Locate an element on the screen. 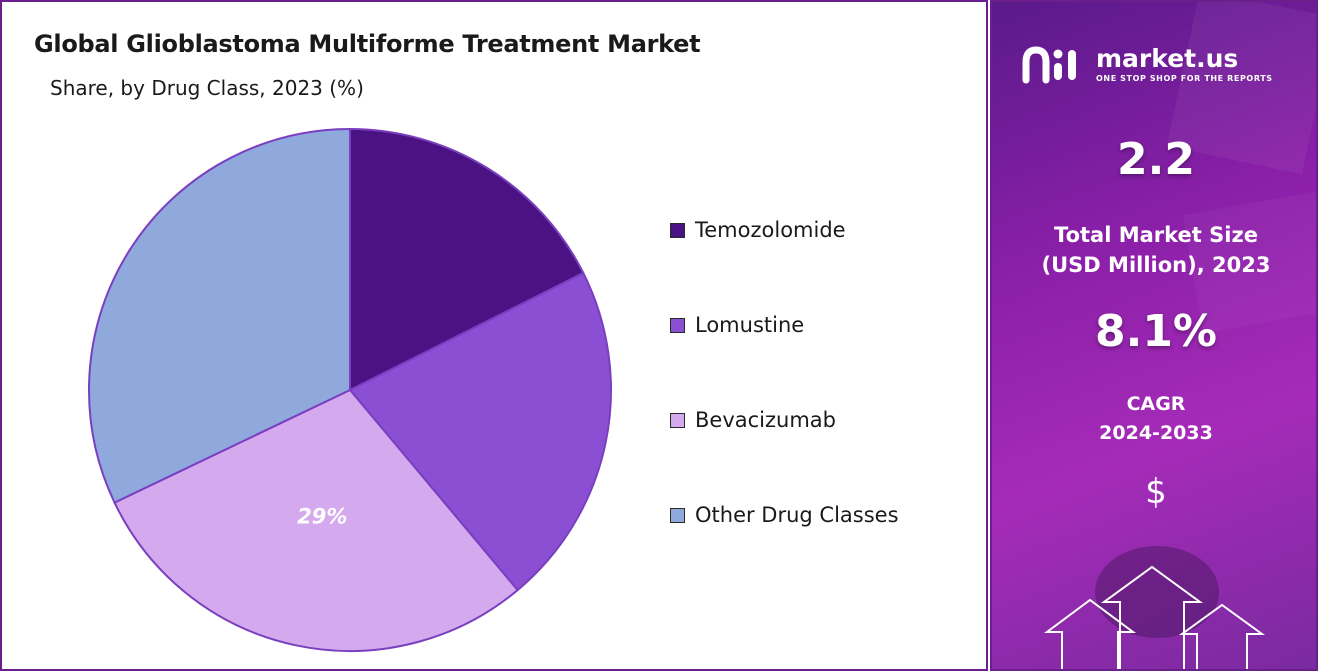 This screenshot has height=671, width=1318. cagr-value: 8.1% is located at coordinates (1156, 331).